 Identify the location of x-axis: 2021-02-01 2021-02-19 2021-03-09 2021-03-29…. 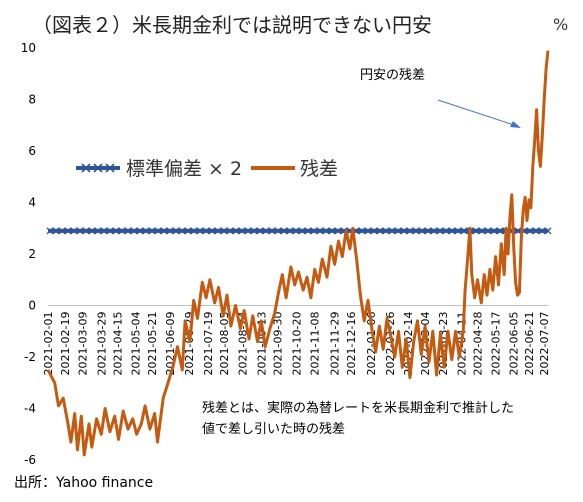
(296, 343).